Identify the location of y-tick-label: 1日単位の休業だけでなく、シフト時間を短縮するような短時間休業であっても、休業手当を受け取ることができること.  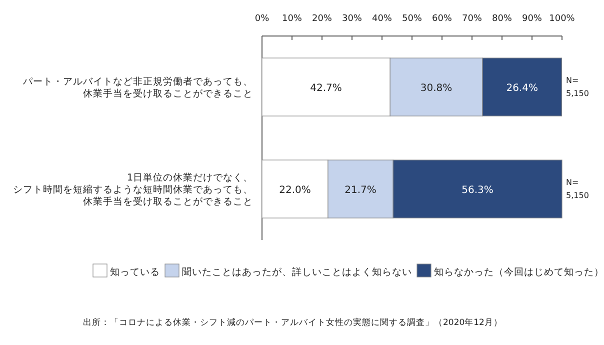
(133, 190).